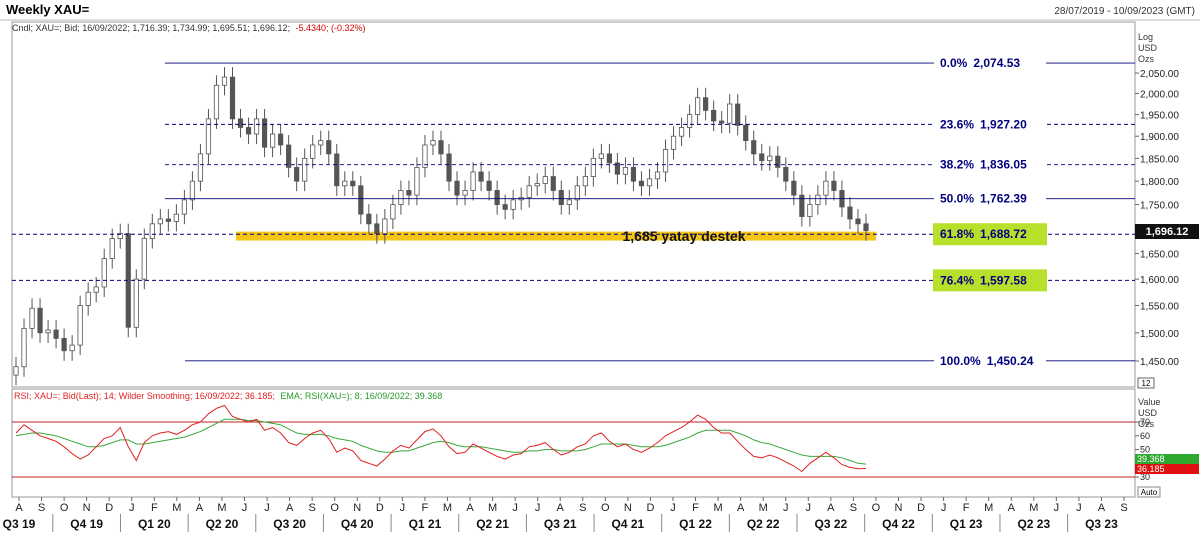 The width and height of the screenshot is (1200, 547). What do you see at coordinates (86, 524) in the screenshot?
I see `quarter-label: Q4 19` at bounding box center [86, 524].